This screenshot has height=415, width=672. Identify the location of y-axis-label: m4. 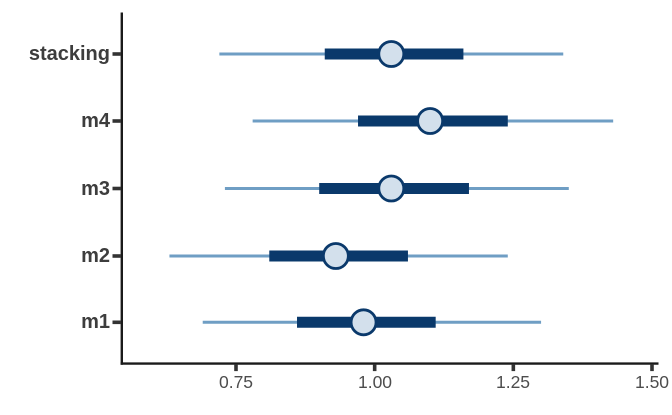
(95, 121).